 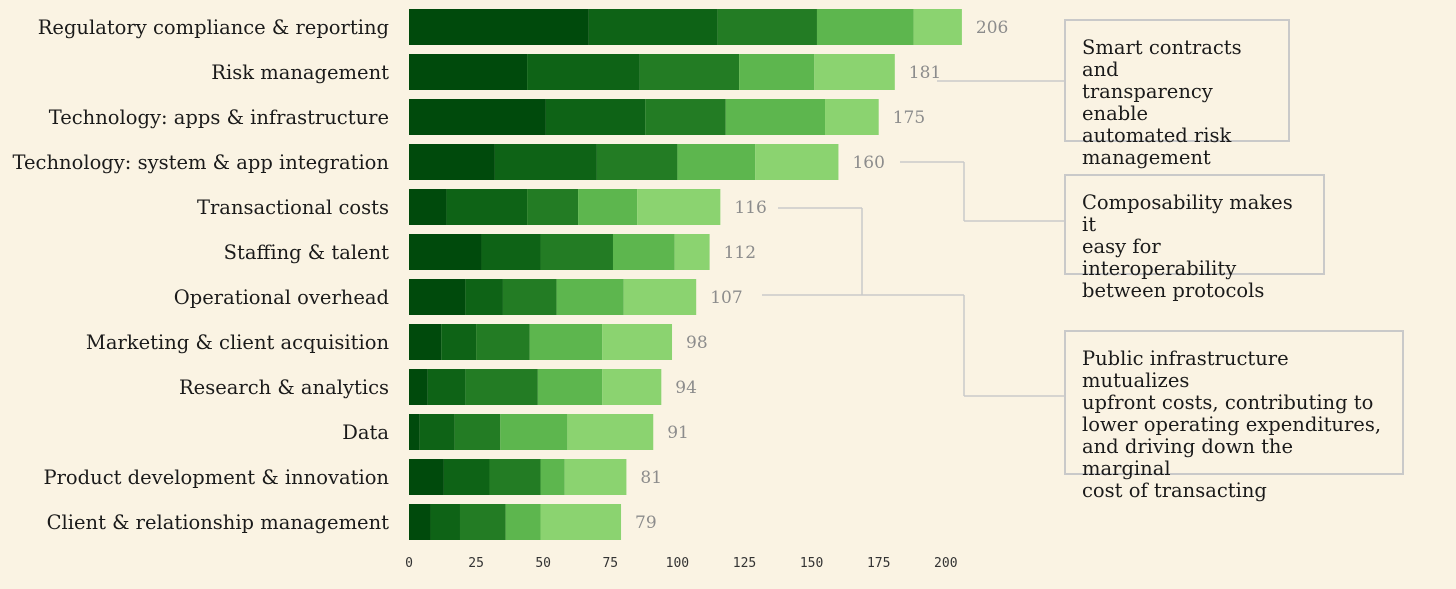 I want to click on x-tick-label: 125, so click(x=744, y=563).